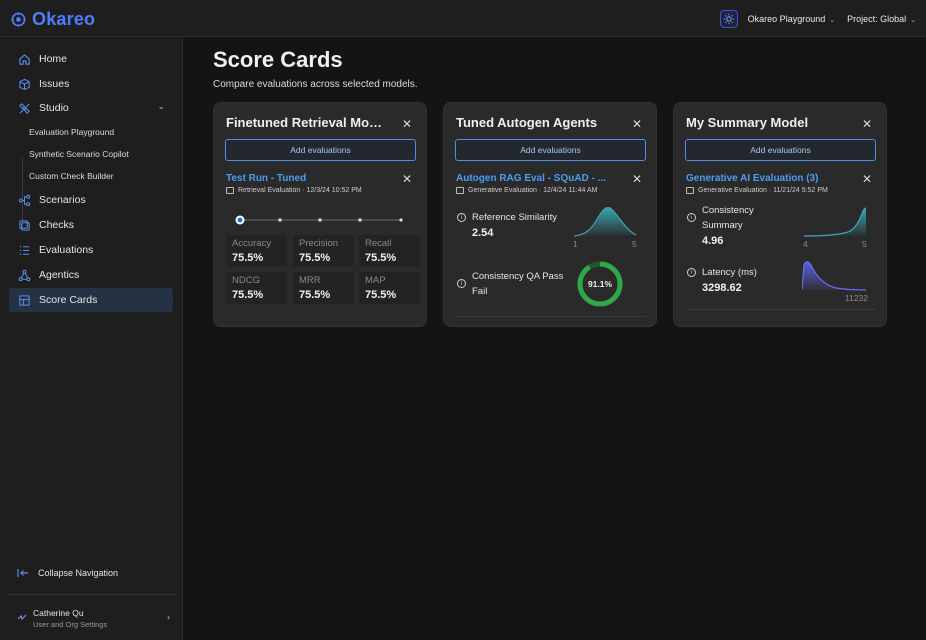 The height and width of the screenshot is (640, 926). Describe the element at coordinates (246, 280) in the screenshot. I see `metric-label: NDCG` at that location.